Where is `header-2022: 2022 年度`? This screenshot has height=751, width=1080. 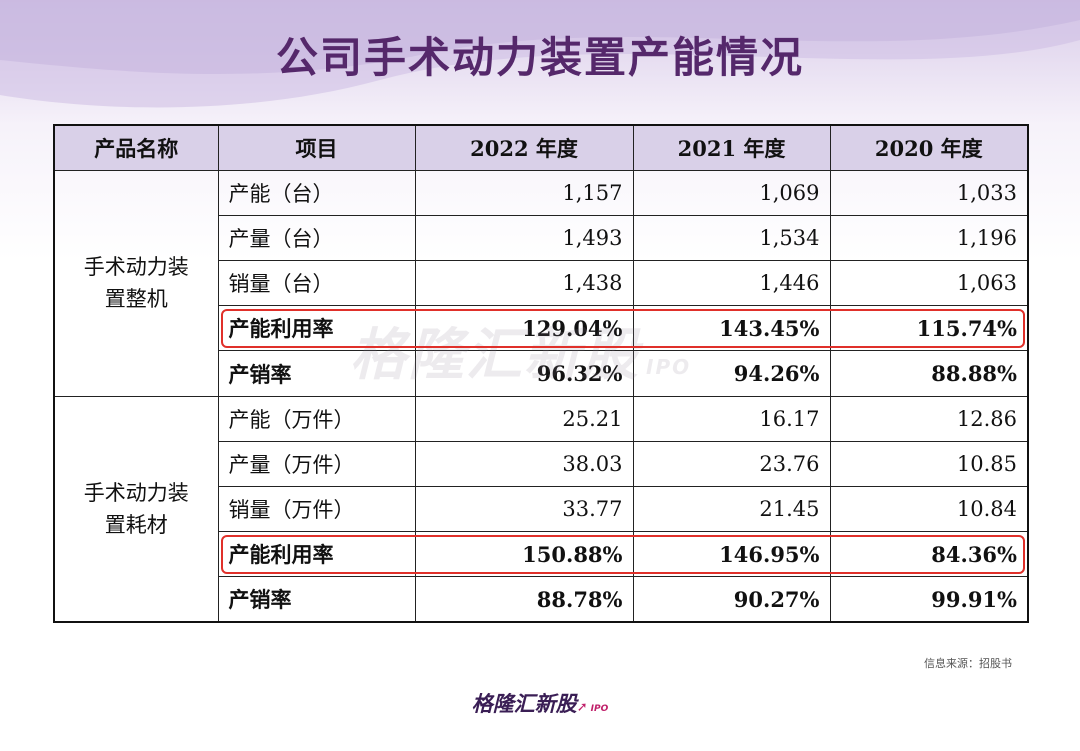 header-2022: 2022 年度 is located at coordinates (524, 147).